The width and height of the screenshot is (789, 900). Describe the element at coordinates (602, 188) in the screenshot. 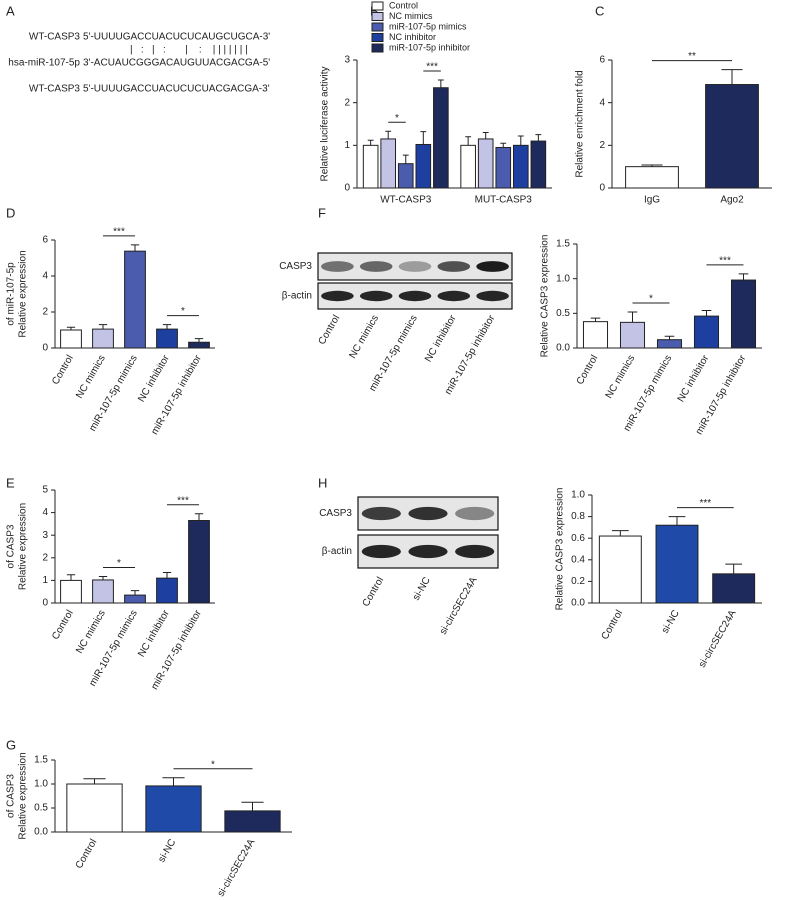

I see `y-tick-label: 0` at that location.